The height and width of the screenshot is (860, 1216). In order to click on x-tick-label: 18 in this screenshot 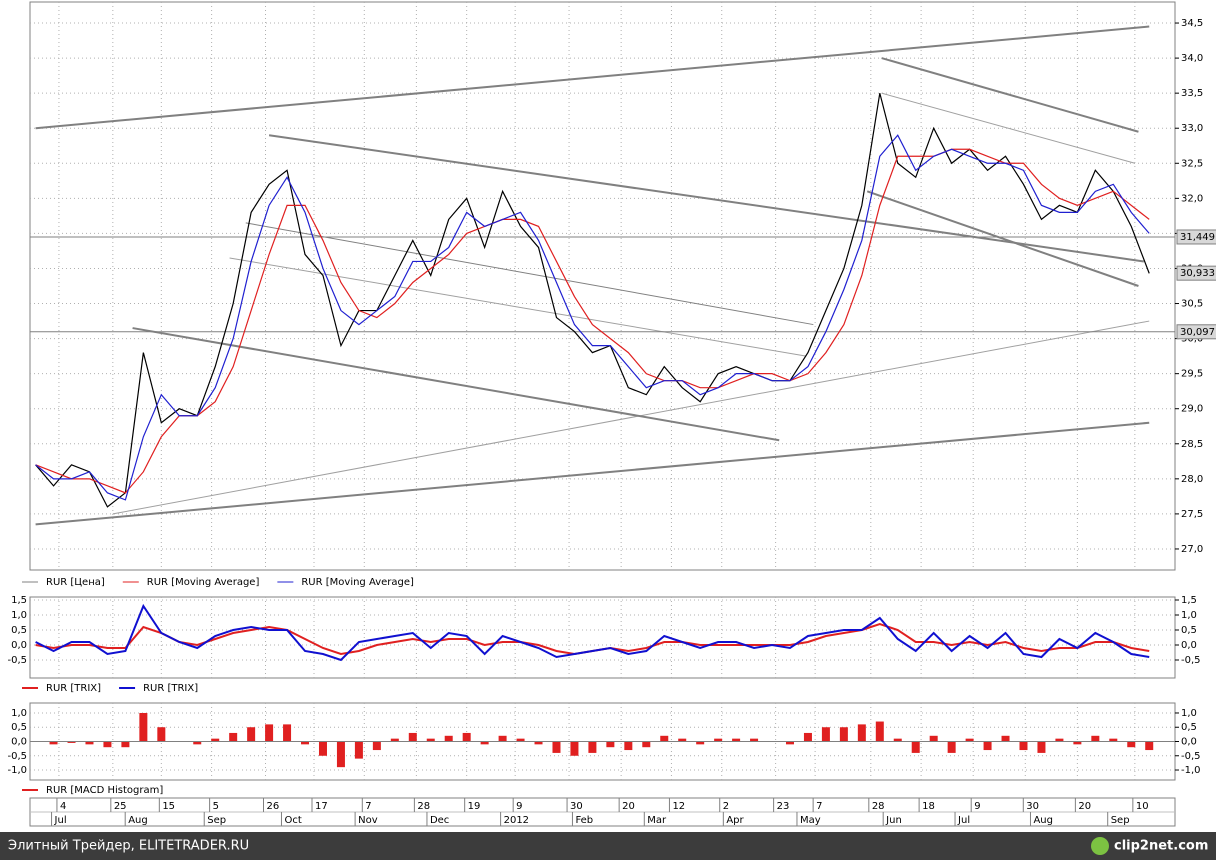, I will do `click(928, 806)`.